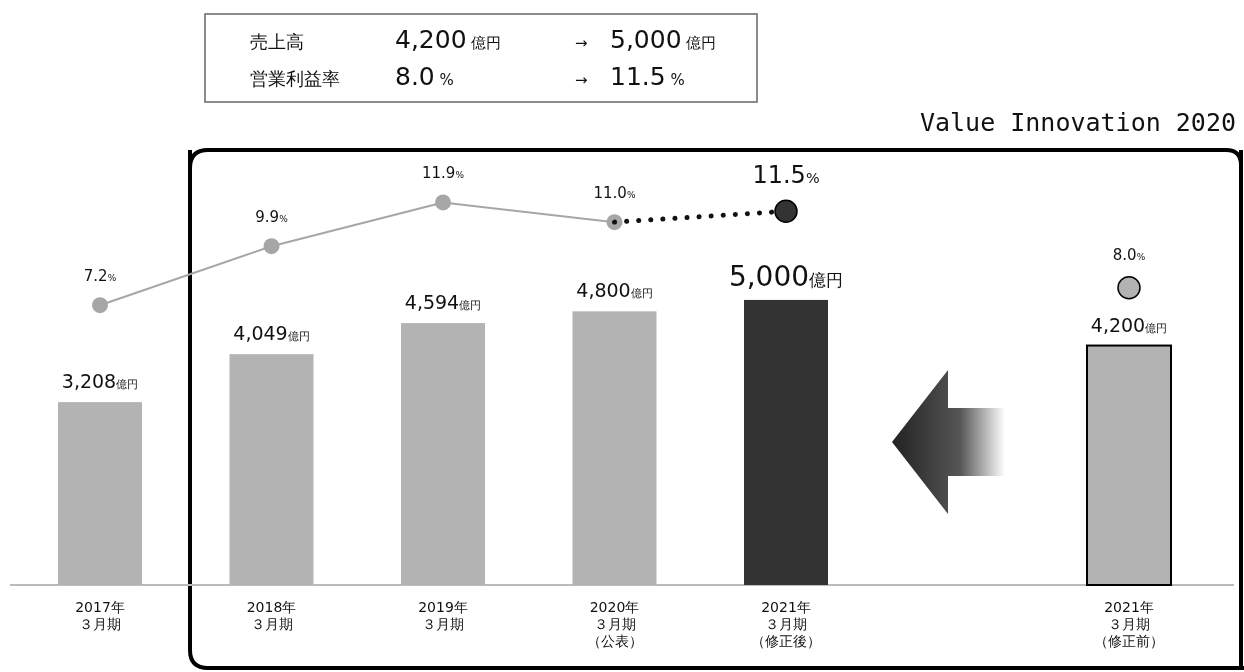 This screenshot has height=672, width=1244. Describe the element at coordinates (100, 381) in the screenshot. I see `data-label: 3,208億円` at that location.